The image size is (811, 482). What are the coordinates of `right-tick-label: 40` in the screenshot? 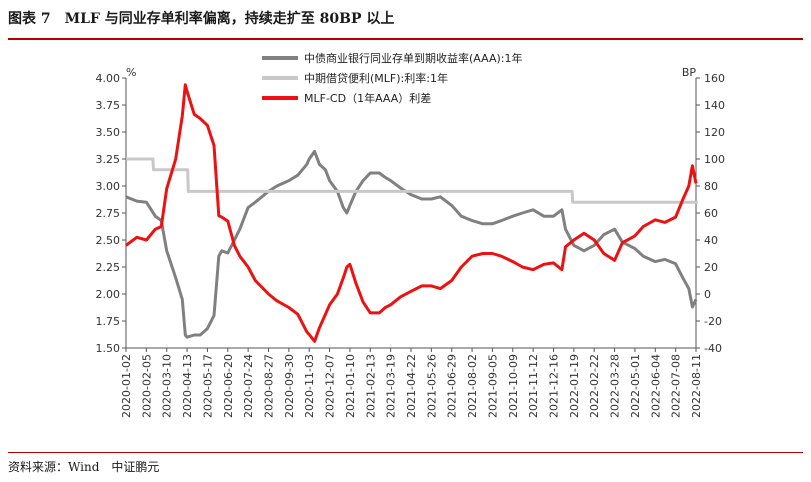 It's located at (711, 240).